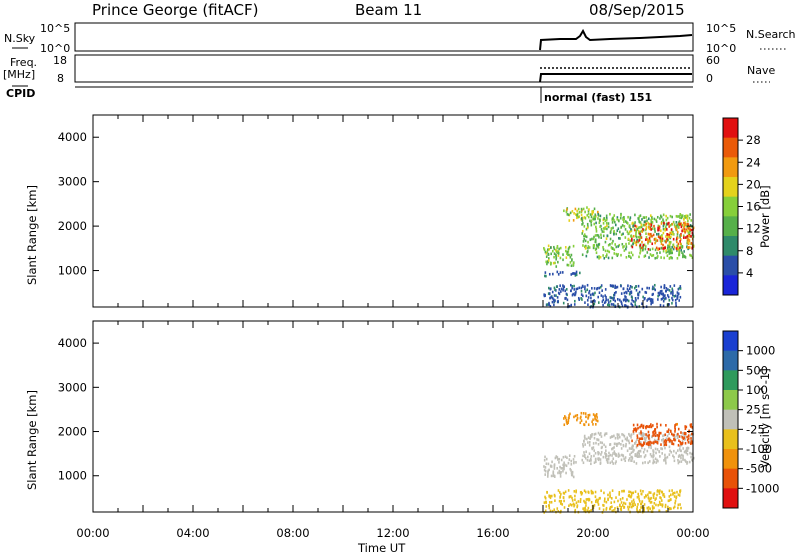  I want to click on power-colorbar-tick: 4, so click(749, 273).